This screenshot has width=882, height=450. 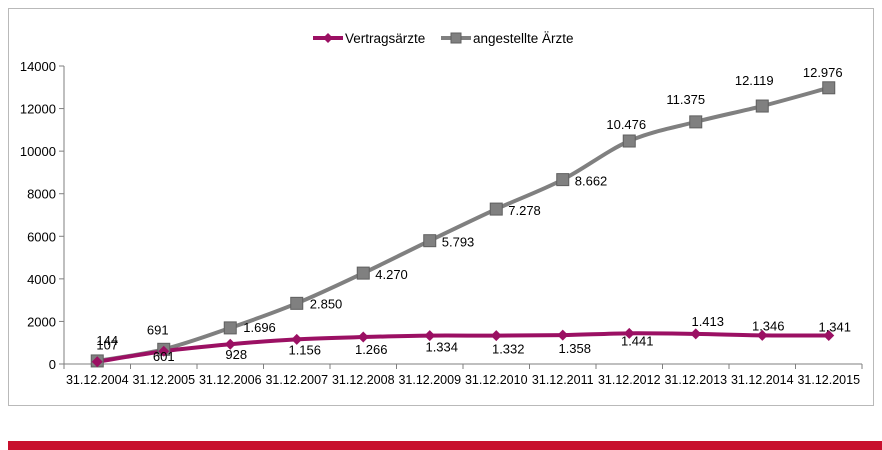 I want to click on y-tick-label: 6000, so click(x=41, y=236).